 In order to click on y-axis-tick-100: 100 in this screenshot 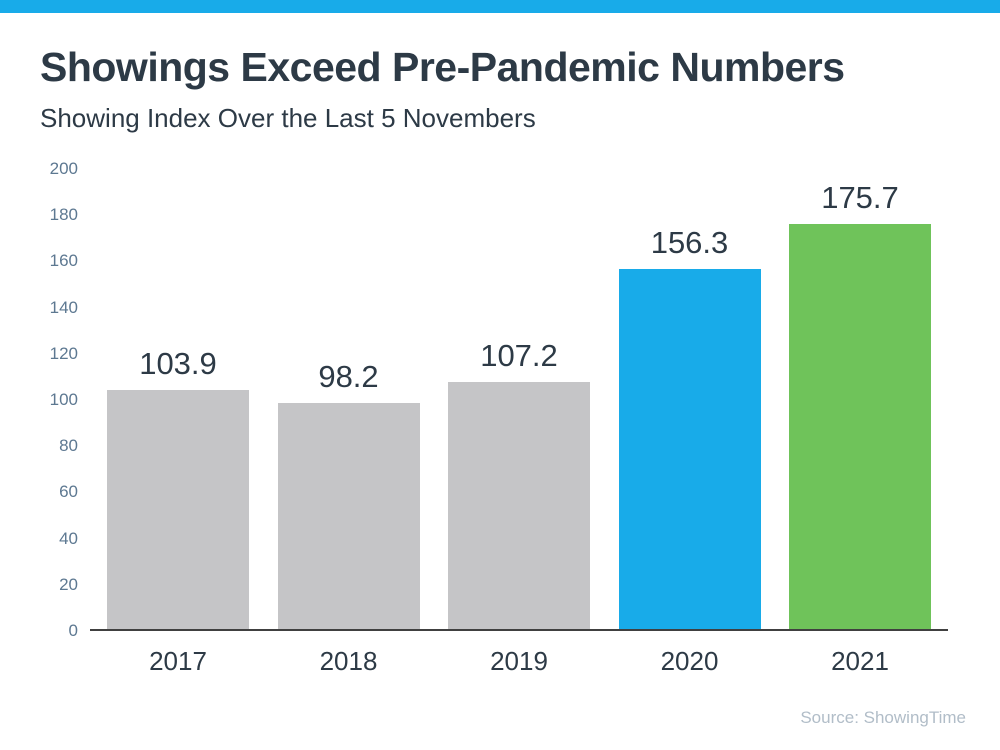, I will do `click(63, 399)`.